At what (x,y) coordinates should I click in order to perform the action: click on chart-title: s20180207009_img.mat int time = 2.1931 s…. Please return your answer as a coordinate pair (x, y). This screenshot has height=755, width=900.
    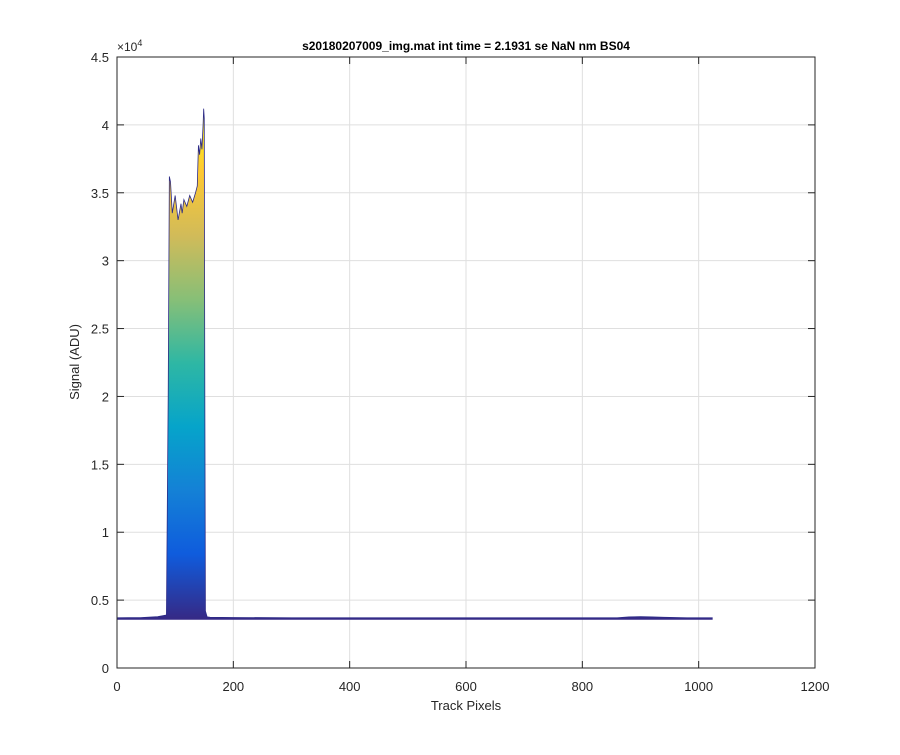
    Looking at the image, I should click on (466, 46).